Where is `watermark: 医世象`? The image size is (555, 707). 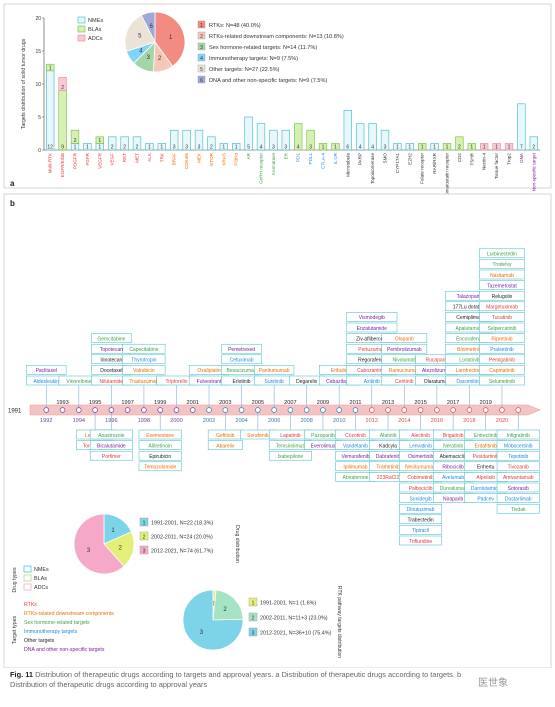
watermark: 医世象 is located at coordinates (493, 683).